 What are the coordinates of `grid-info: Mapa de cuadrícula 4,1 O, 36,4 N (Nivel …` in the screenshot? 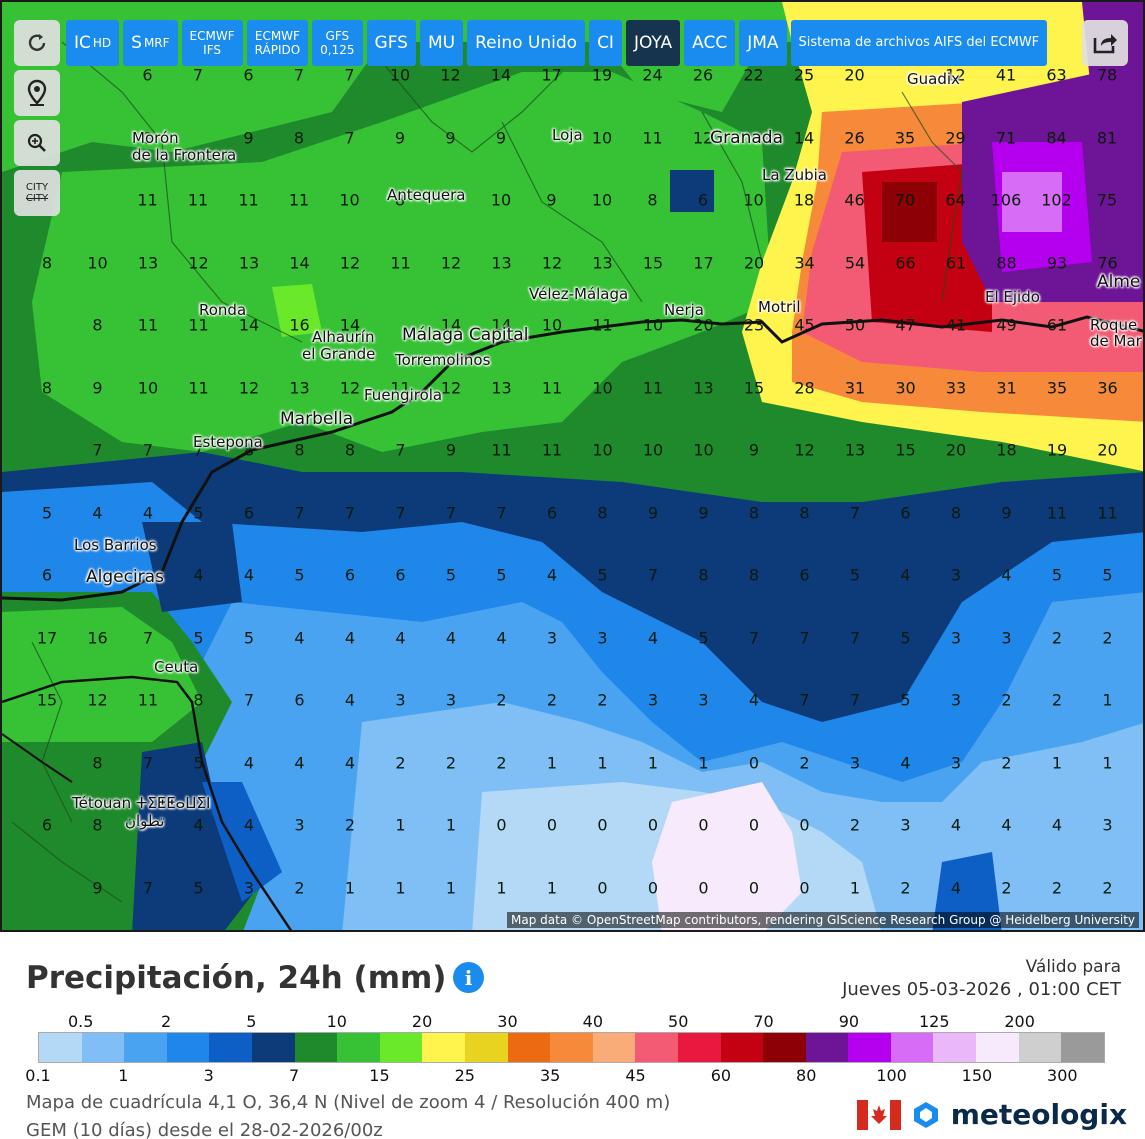 It's located at (348, 1102).